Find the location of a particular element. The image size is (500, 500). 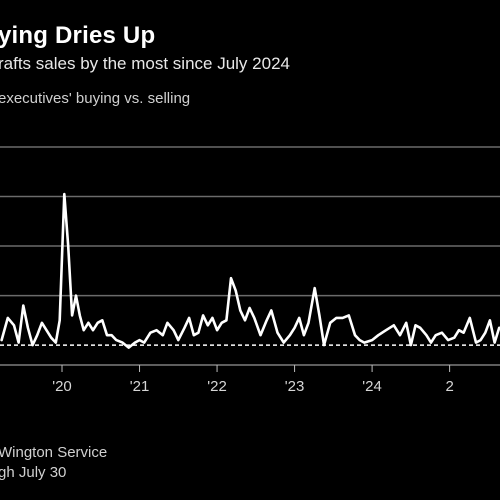

date-note: gh July 30 is located at coordinates (33, 472).